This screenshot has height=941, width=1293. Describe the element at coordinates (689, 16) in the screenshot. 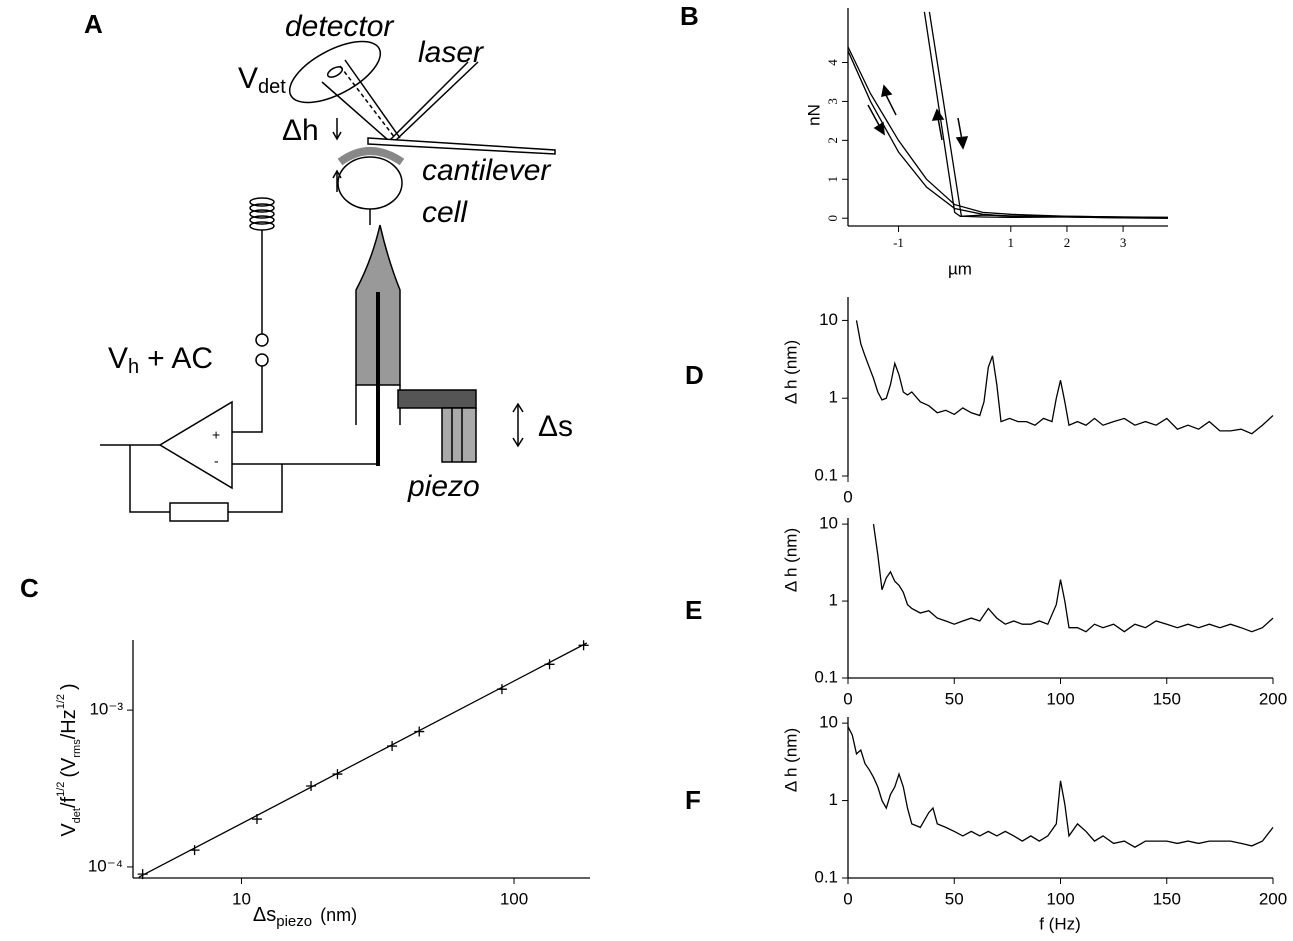

I see `panel-letter: B` at that location.